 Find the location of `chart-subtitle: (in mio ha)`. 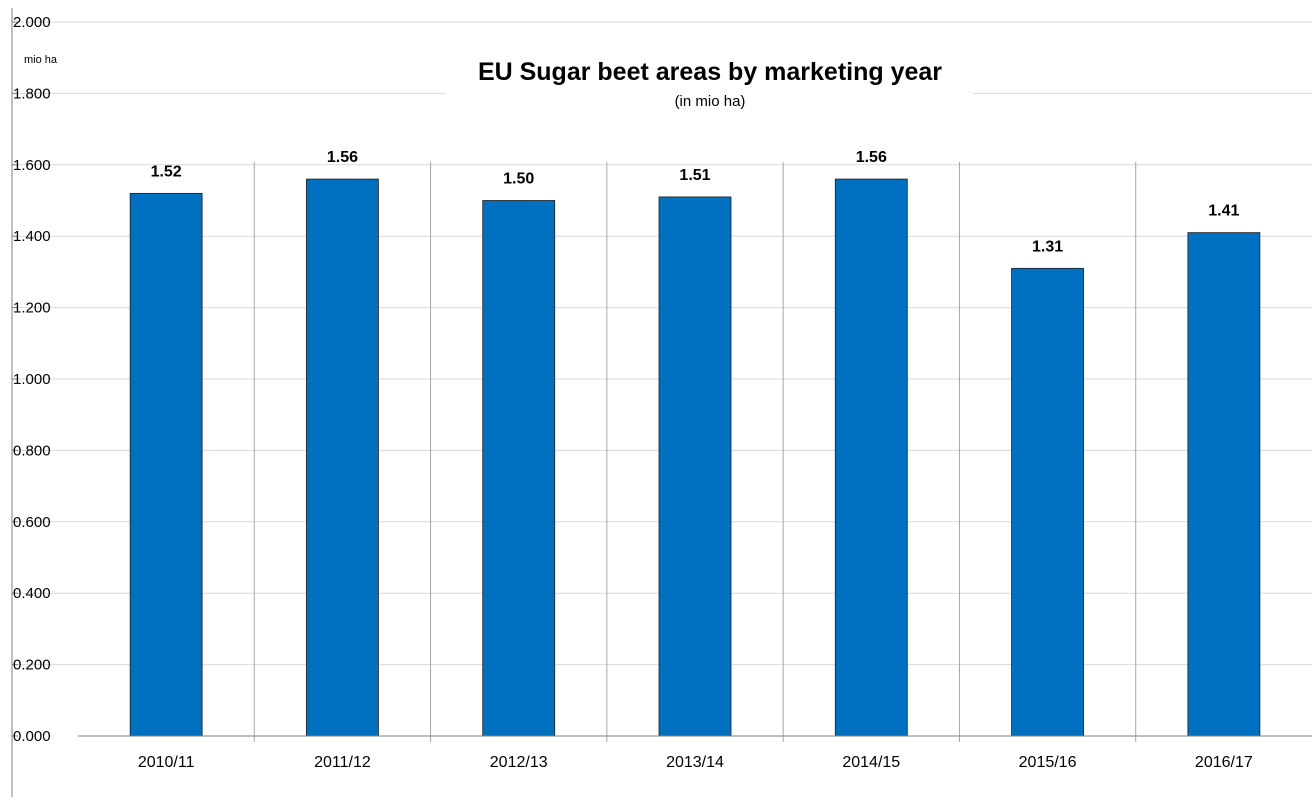

chart-subtitle: (in mio ha) is located at coordinates (710, 101).